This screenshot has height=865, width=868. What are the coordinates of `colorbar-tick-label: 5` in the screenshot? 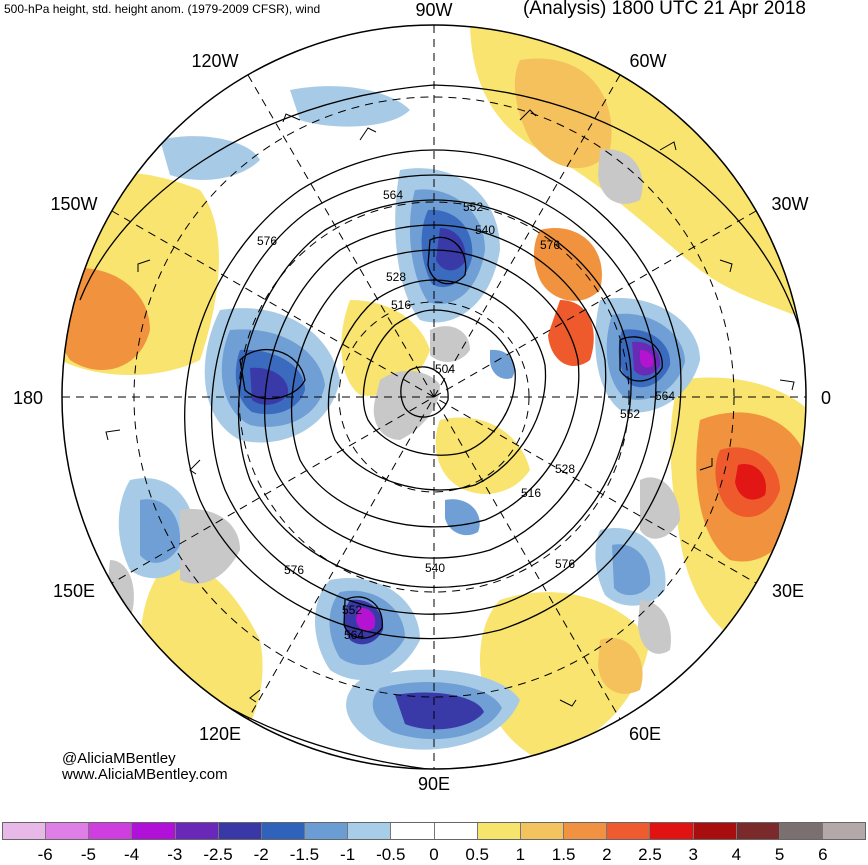 It's located at (779, 854).